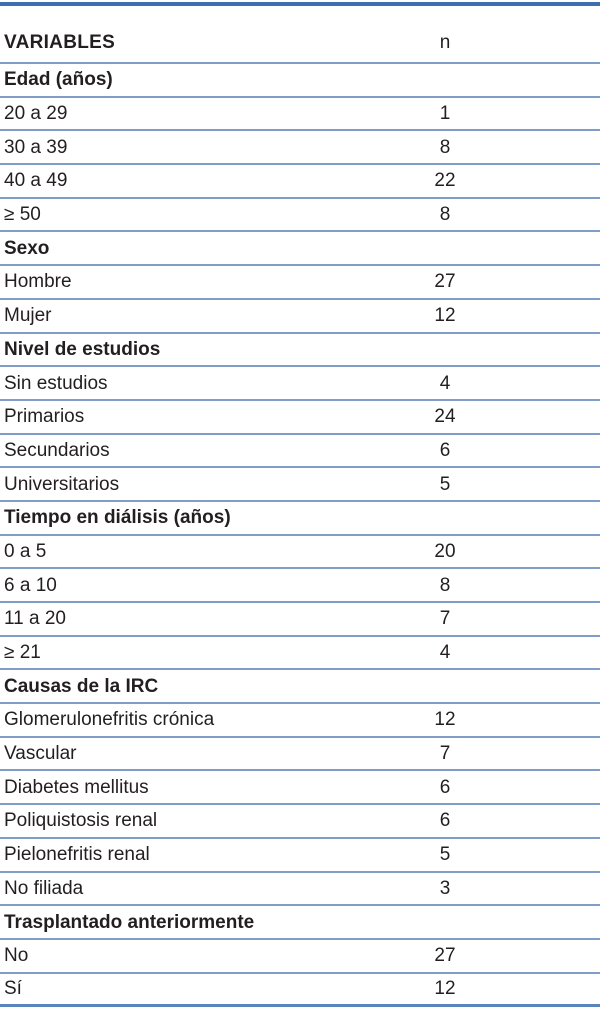  Describe the element at coordinates (56, 383) in the screenshot. I see `row-label: Sin estudios` at that location.